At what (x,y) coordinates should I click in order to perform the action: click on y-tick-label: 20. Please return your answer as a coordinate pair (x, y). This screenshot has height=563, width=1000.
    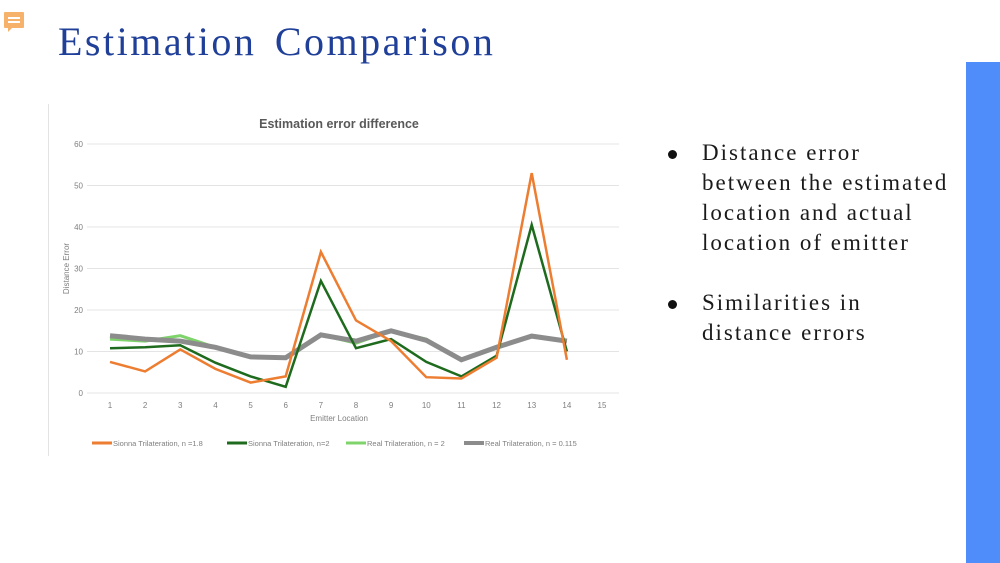
    Looking at the image, I should click on (78, 310).